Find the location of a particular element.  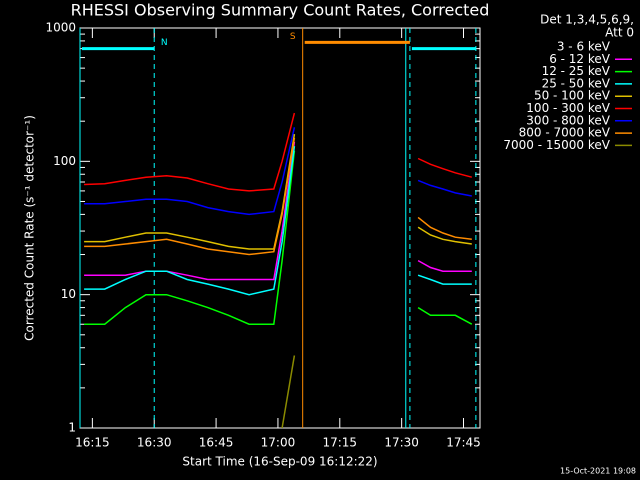

y-tick-label: 1 is located at coordinates (72, 428).